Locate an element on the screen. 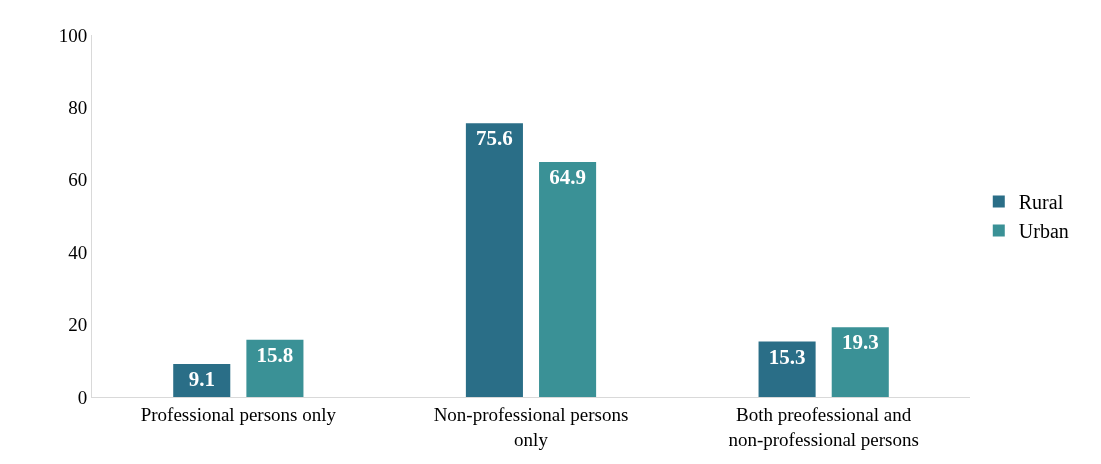 The image size is (1101, 464). y-tick-label: 60 is located at coordinates (78, 180).